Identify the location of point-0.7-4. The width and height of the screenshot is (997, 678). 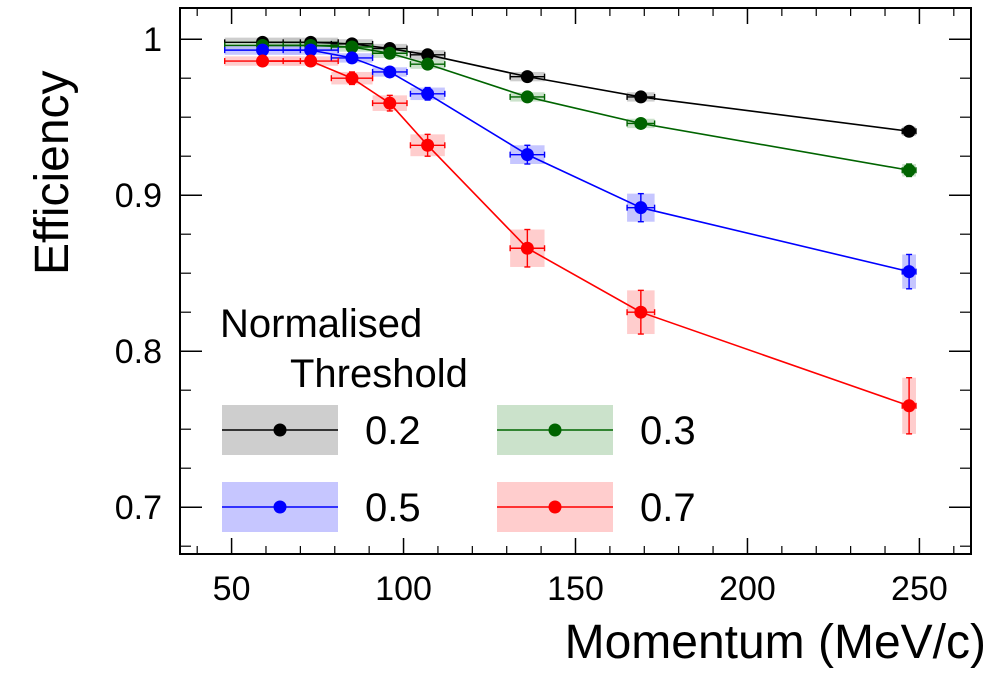
(428, 145).